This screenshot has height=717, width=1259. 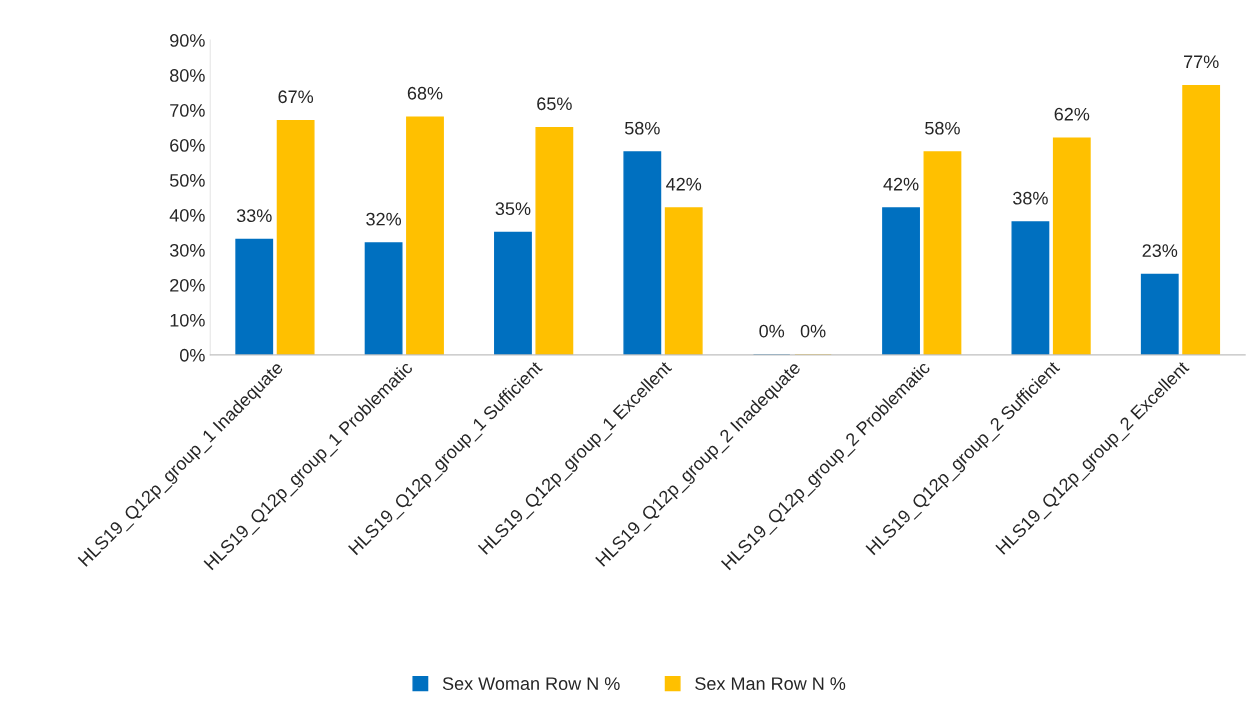 What do you see at coordinates (513, 209) in the screenshot?
I see `data-label: 35%` at bounding box center [513, 209].